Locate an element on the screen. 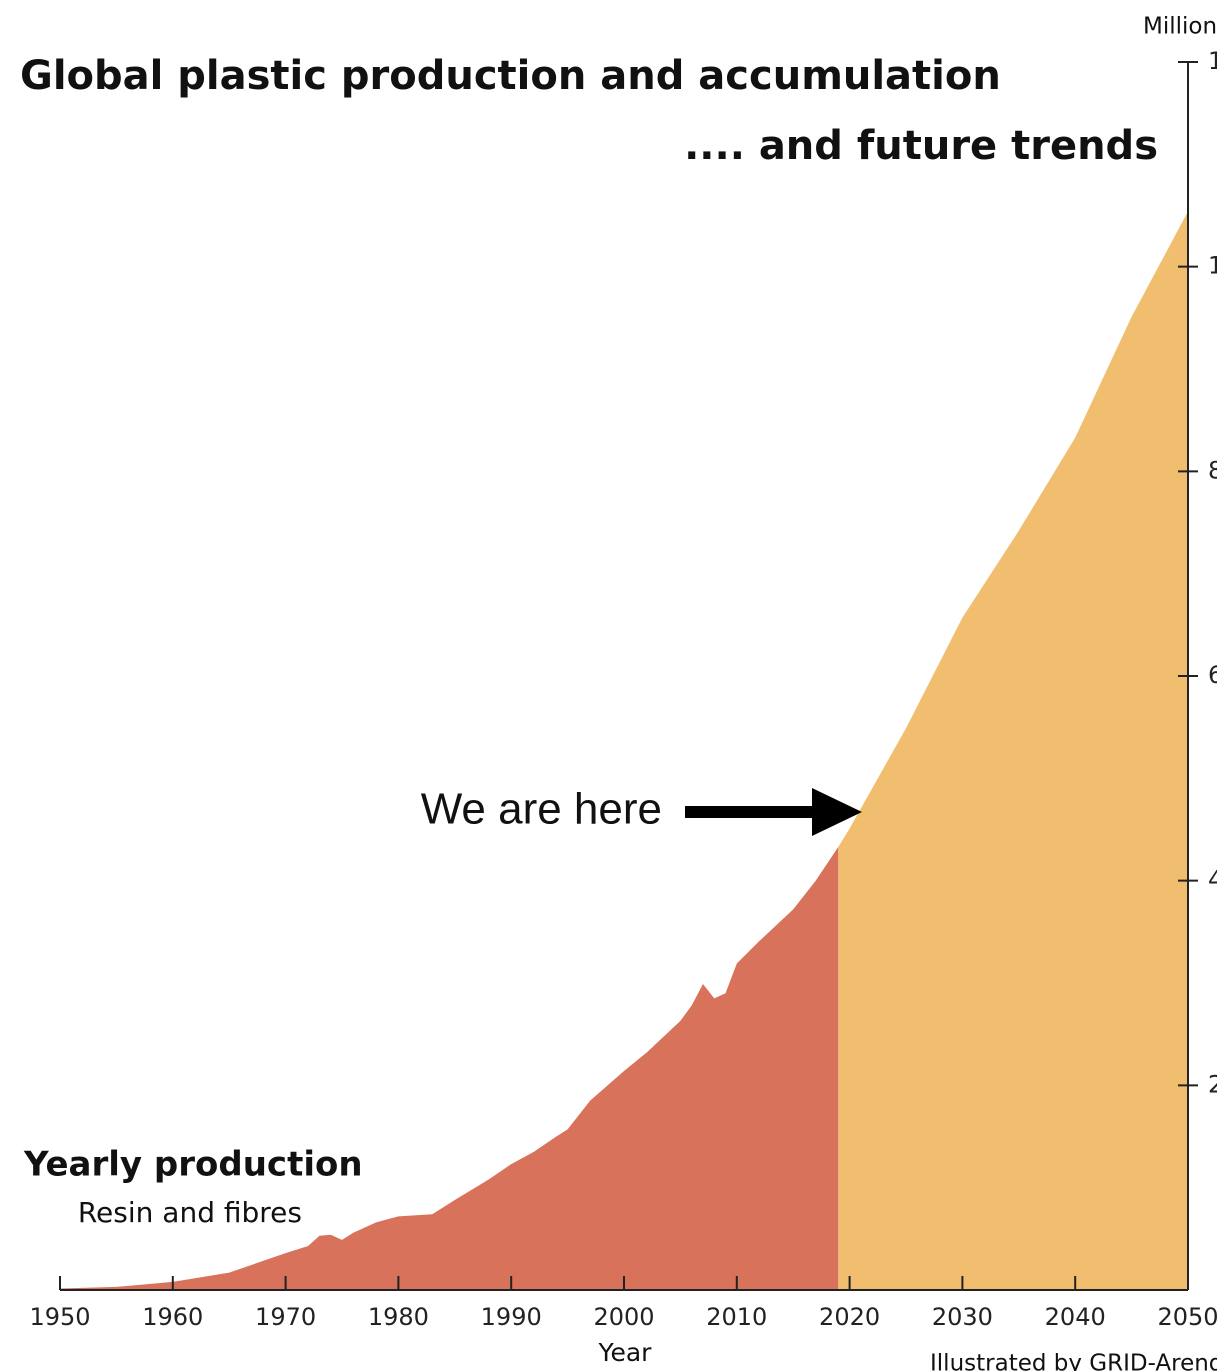 The height and width of the screenshot is (1371, 1217). x-tick-label: 2030 is located at coordinates (962, 1317).